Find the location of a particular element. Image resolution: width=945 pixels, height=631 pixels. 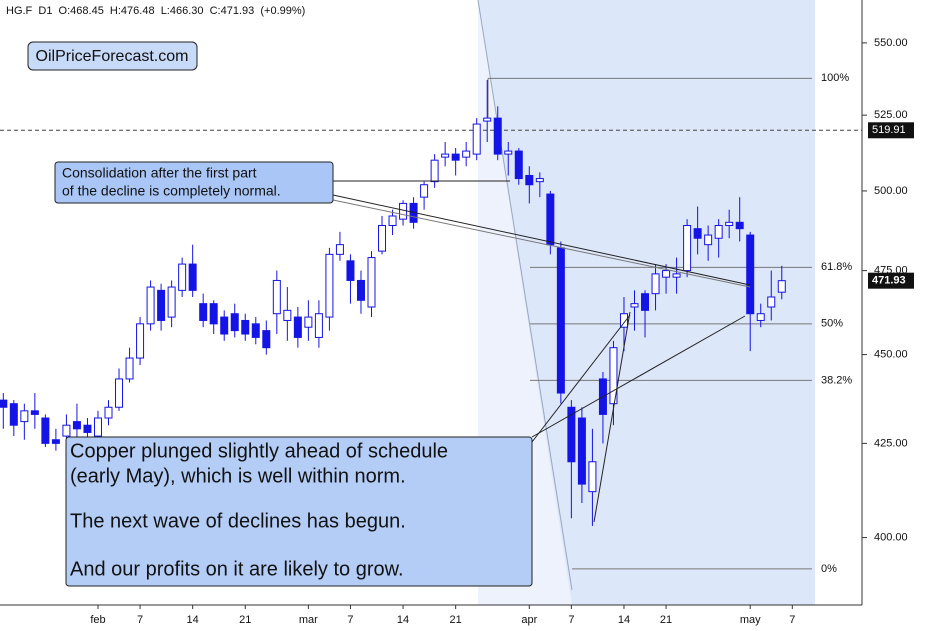

callout-text: of the decline is completely normal. is located at coordinates (171, 191).